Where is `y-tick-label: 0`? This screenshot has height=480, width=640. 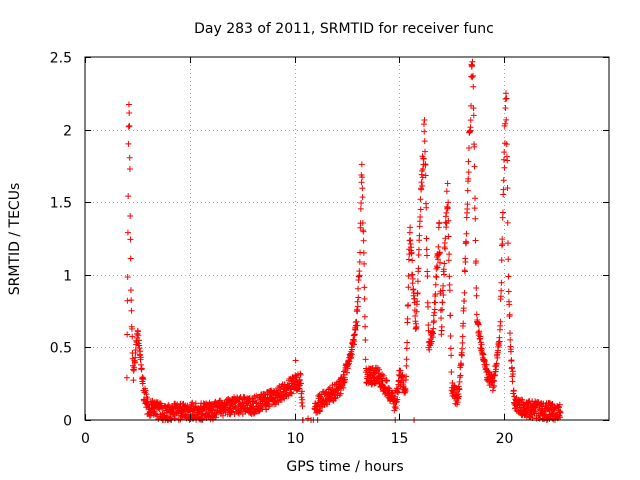 y-tick-label: 0 is located at coordinates (67, 422).